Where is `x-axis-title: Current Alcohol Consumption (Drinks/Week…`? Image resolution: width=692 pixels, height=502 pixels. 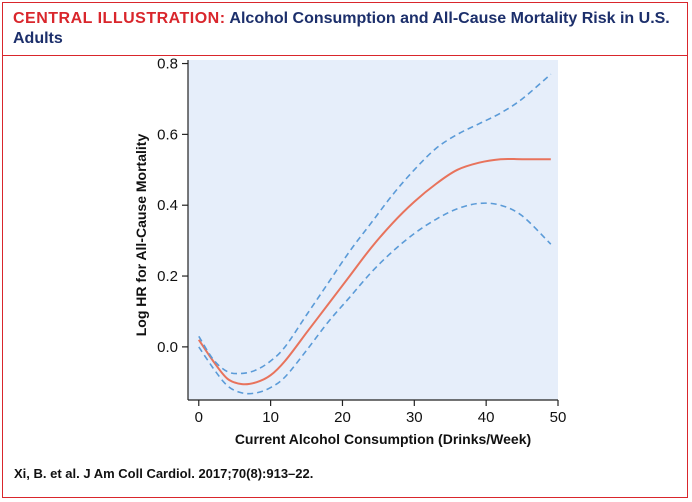 x-axis-title: Current Alcohol Consumption (Drinks/Week… is located at coordinates (383, 439).